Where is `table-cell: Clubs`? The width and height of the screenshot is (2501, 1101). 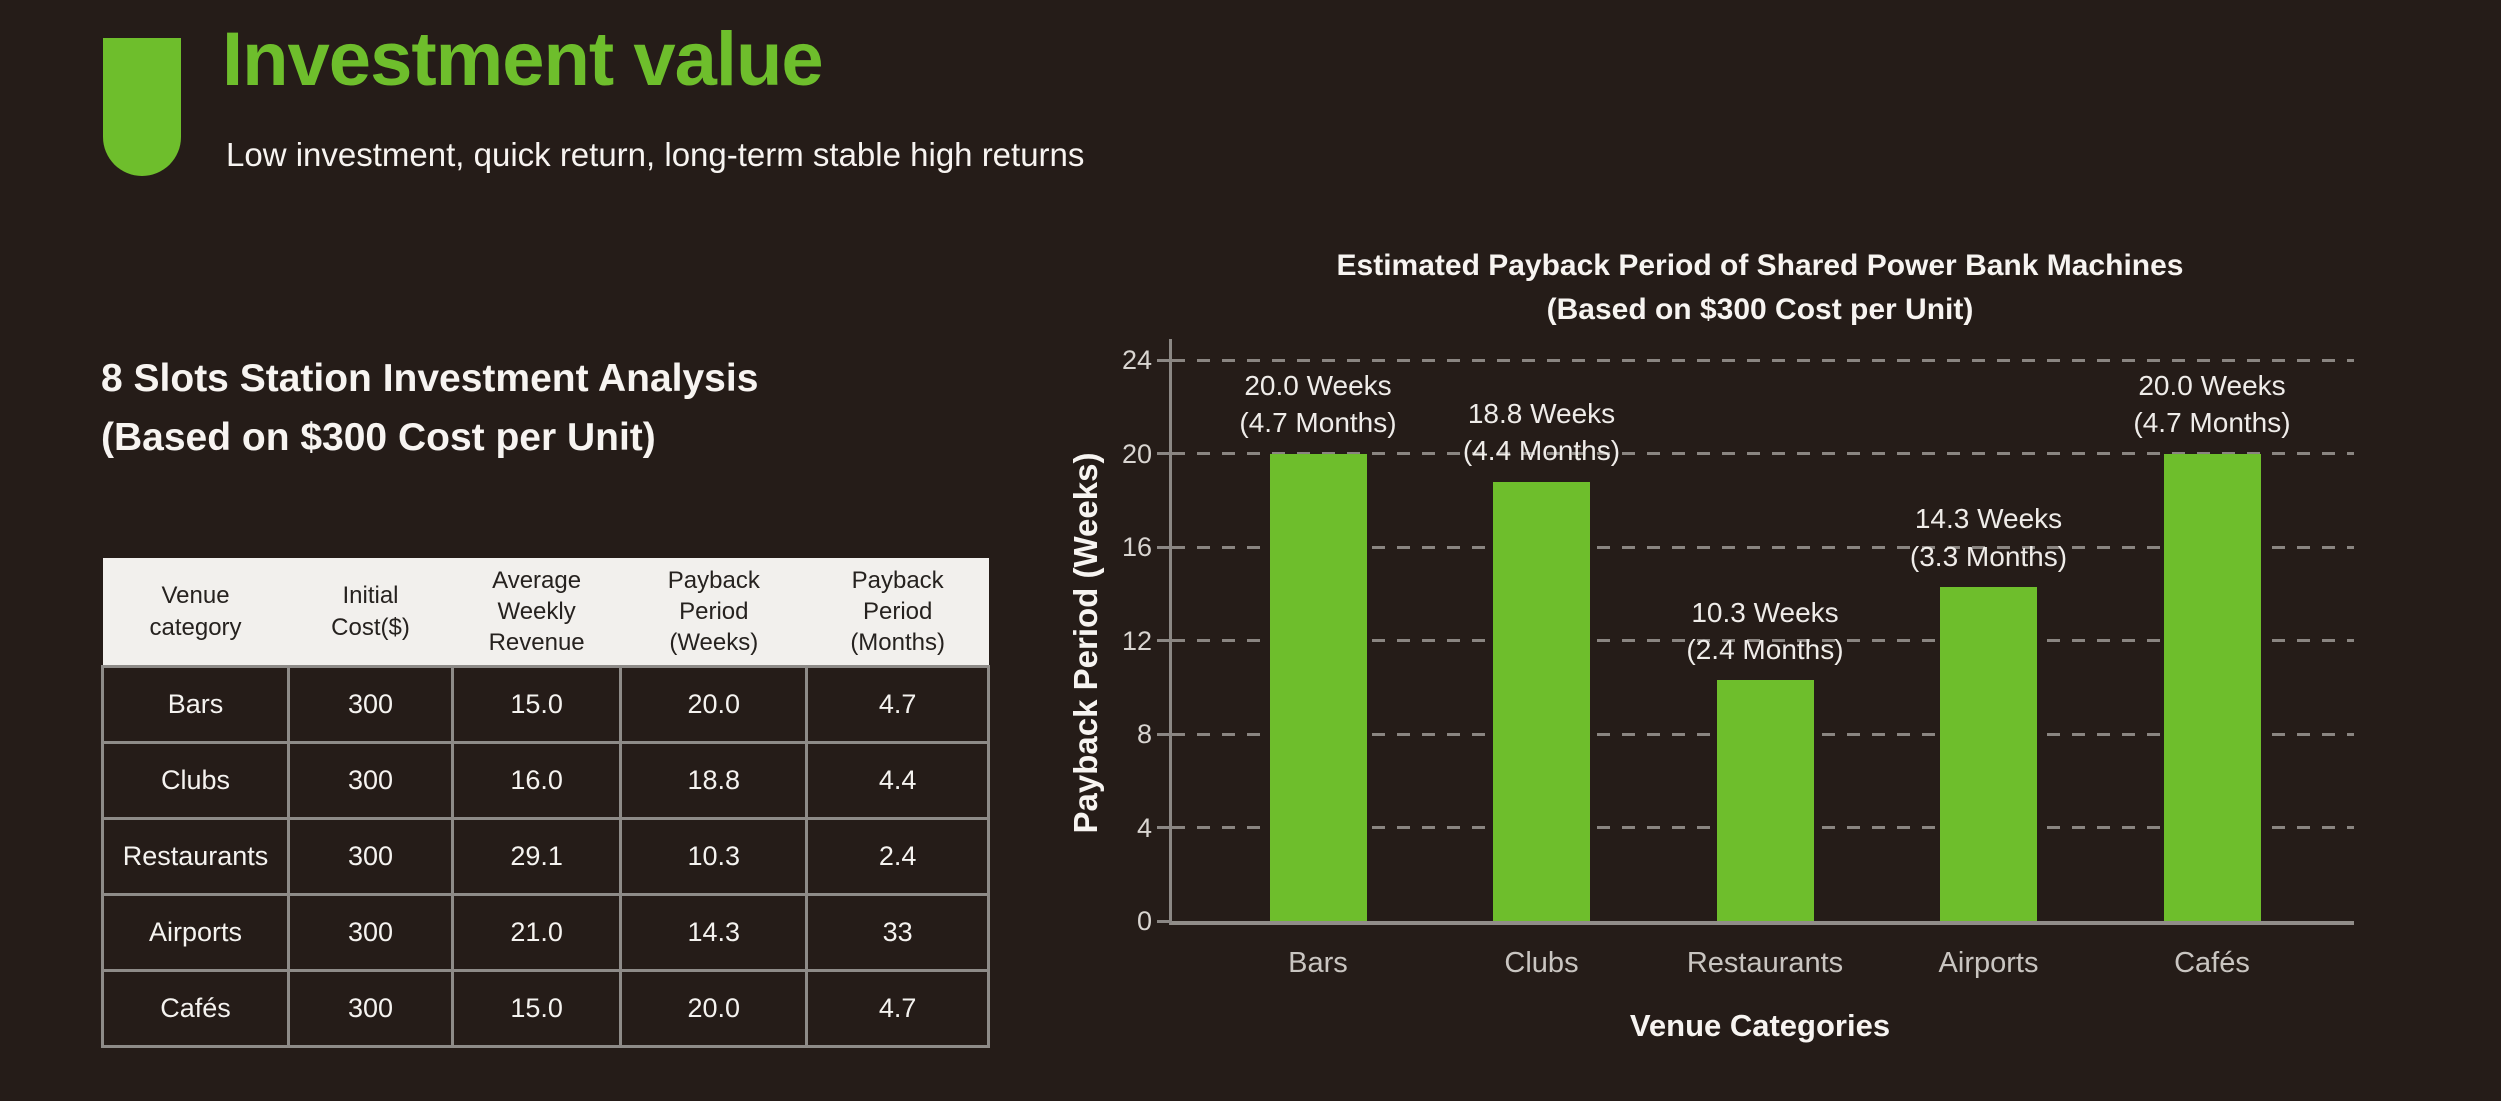
table-cell: Clubs is located at coordinates (195, 780).